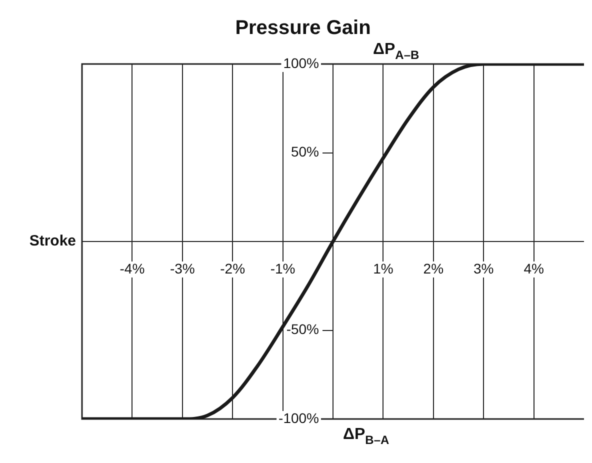  I want to click on x-tick-label: 3%, so click(483, 268).